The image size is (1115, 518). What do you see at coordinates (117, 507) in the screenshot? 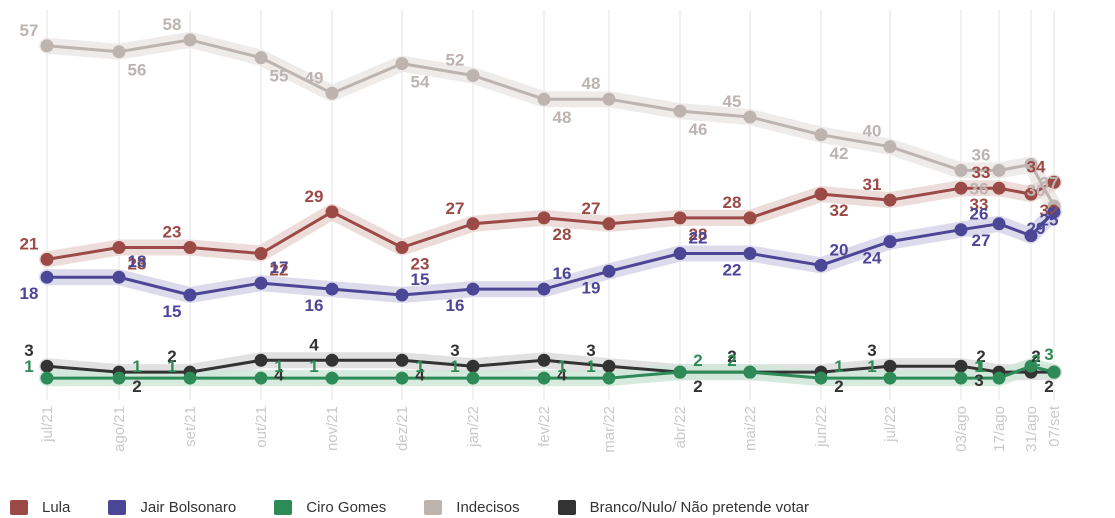
I see `legend-swatch-bolsonaro` at bounding box center [117, 507].